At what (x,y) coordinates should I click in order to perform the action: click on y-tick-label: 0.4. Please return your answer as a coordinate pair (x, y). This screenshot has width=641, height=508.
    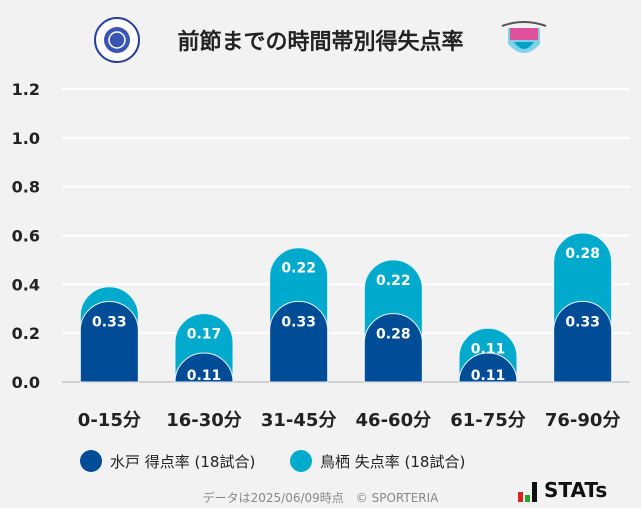
    Looking at the image, I should click on (26, 284).